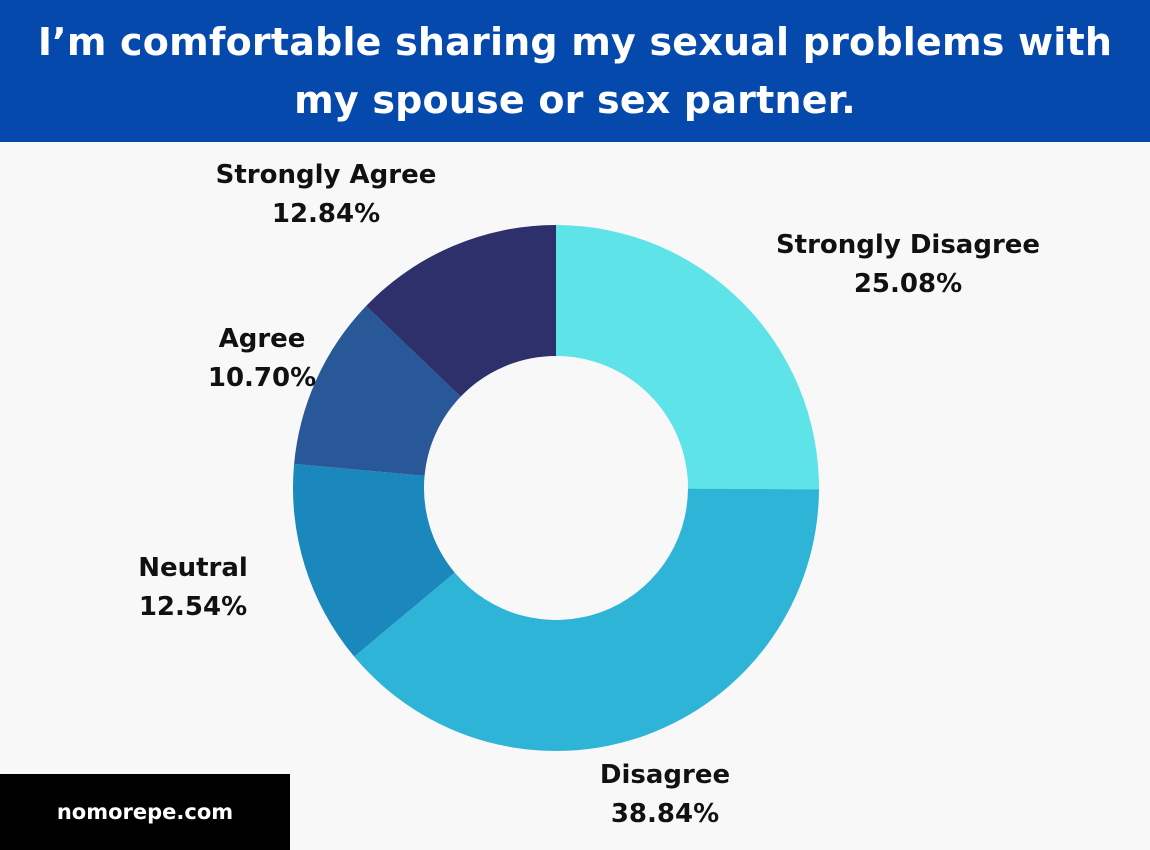  Describe the element at coordinates (908, 284) in the screenshot. I see `category-value: 25.08%` at that location.